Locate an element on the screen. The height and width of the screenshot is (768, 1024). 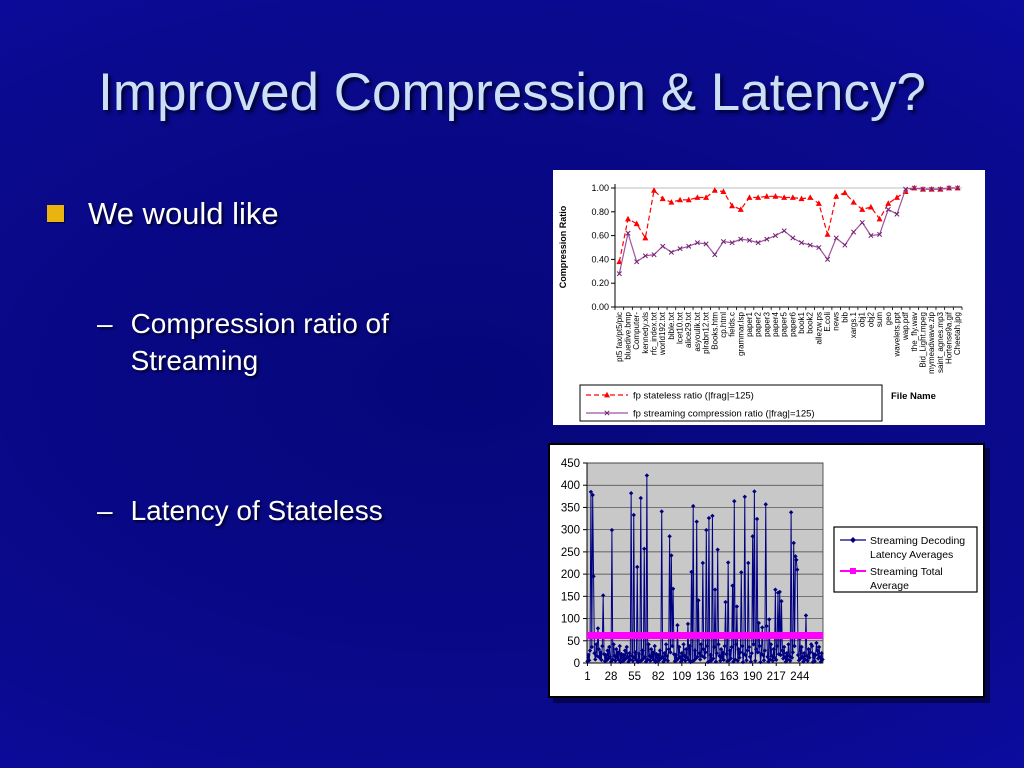
svg-text: bluedive.bmp is located at coordinates (628, 335).